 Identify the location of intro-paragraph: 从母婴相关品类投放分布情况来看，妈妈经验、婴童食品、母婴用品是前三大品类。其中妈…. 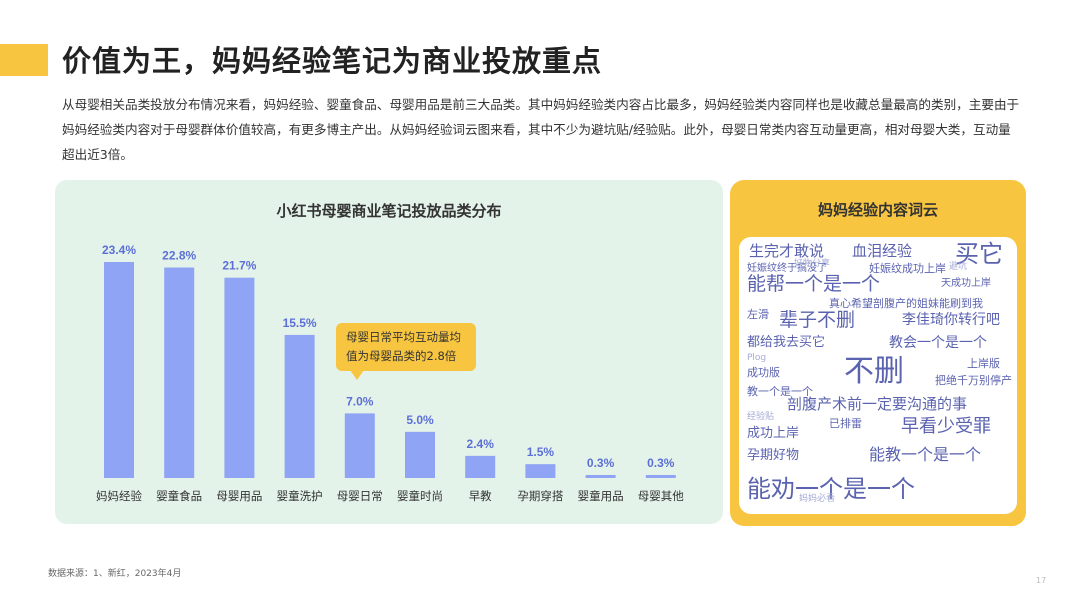
(541, 129).